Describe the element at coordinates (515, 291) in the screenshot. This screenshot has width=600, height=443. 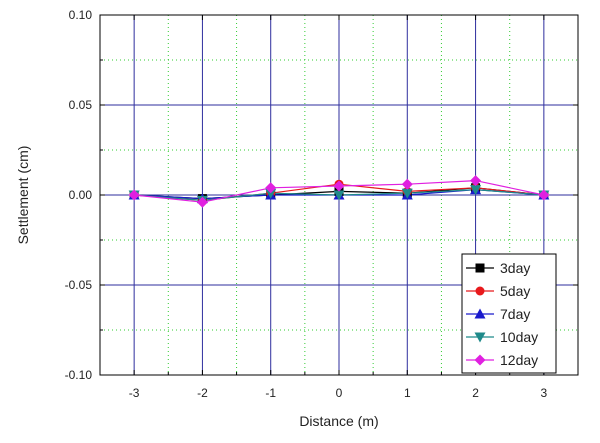
I see `legend-label-5day: 5day` at that location.